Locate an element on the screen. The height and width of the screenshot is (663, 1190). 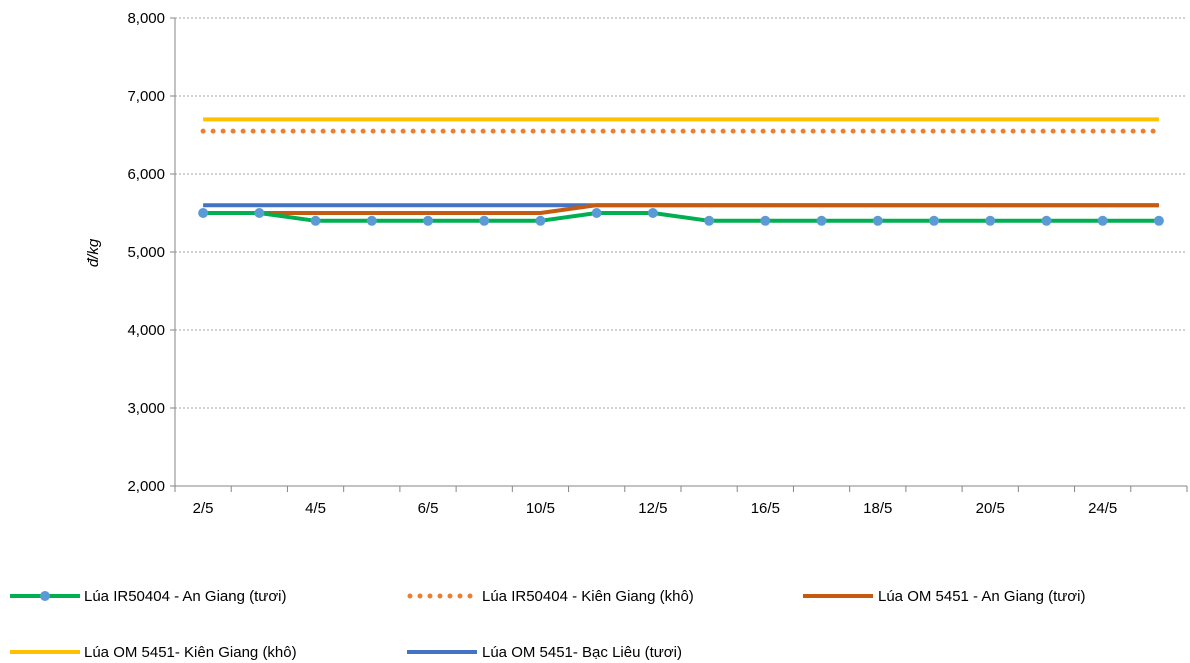
legend-label-1: Lúa IR50404 - An Giang (tươi) is located at coordinates (185, 596).